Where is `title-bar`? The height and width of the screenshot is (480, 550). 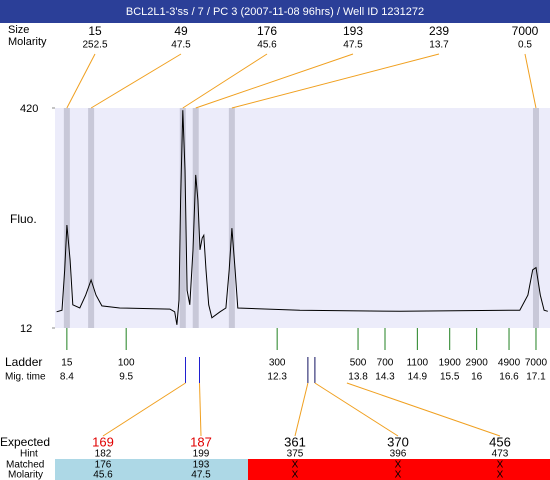
title-bar is located at coordinates (275, 11).